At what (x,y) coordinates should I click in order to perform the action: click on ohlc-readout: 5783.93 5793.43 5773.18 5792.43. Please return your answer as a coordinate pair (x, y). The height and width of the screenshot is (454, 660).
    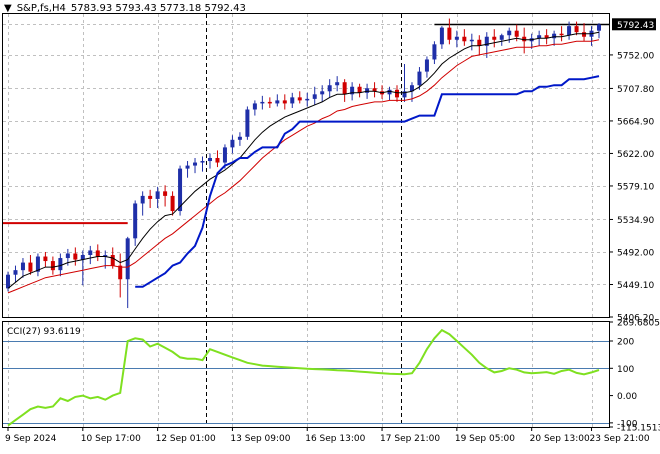
    Looking at the image, I should click on (158, 8).